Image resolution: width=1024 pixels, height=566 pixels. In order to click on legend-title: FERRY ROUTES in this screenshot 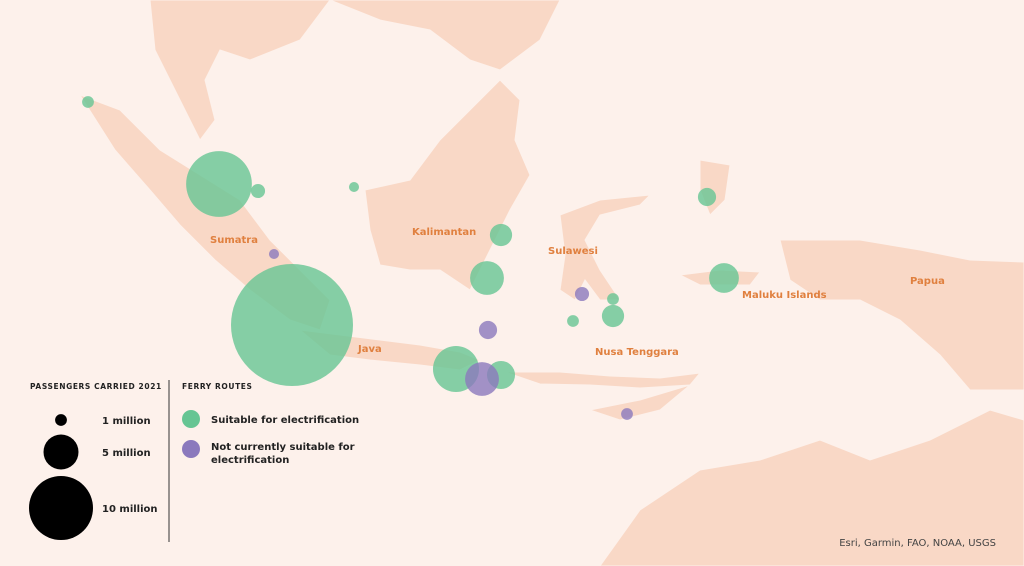, I will do `click(217, 386)`.